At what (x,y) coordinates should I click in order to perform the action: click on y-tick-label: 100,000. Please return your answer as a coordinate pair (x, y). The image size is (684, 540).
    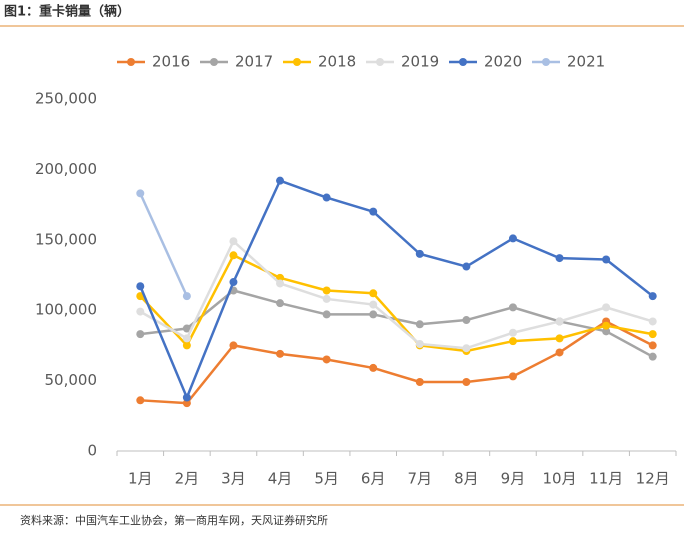
    Looking at the image, I should click on (66, 310).